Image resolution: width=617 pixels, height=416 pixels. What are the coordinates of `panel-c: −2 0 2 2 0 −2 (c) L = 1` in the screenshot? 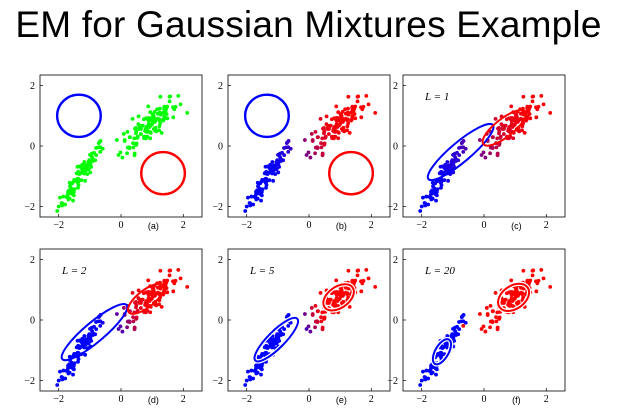 It's located at (476, 152).